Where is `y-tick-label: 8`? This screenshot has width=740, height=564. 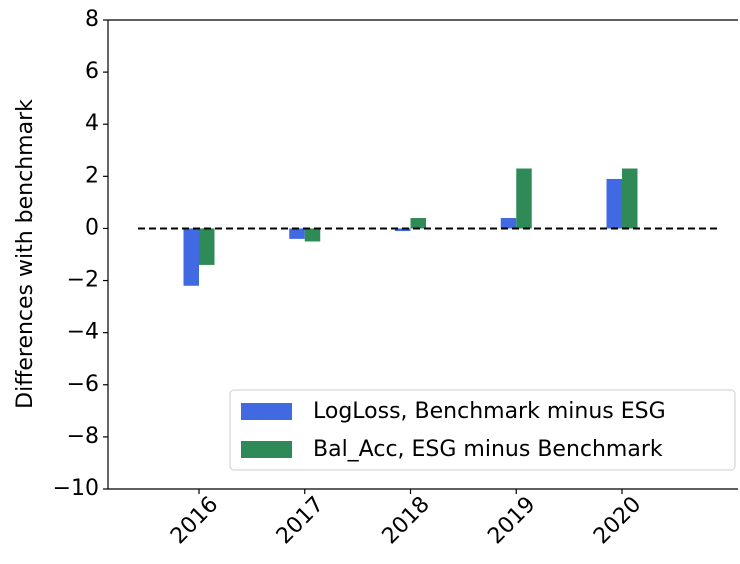
y-tick-label: 8 is located at coordinates (92, 19).